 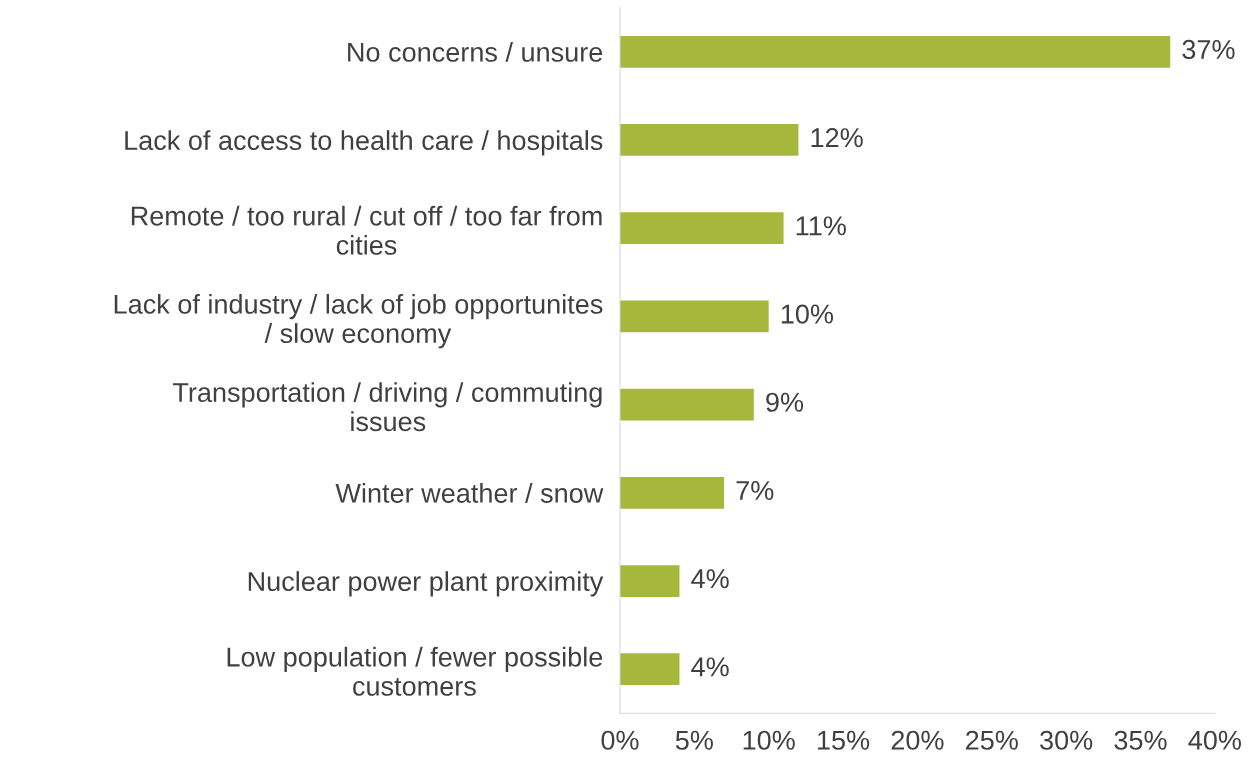 I want to click on data-label: 9%, so click(x=785, y=402).